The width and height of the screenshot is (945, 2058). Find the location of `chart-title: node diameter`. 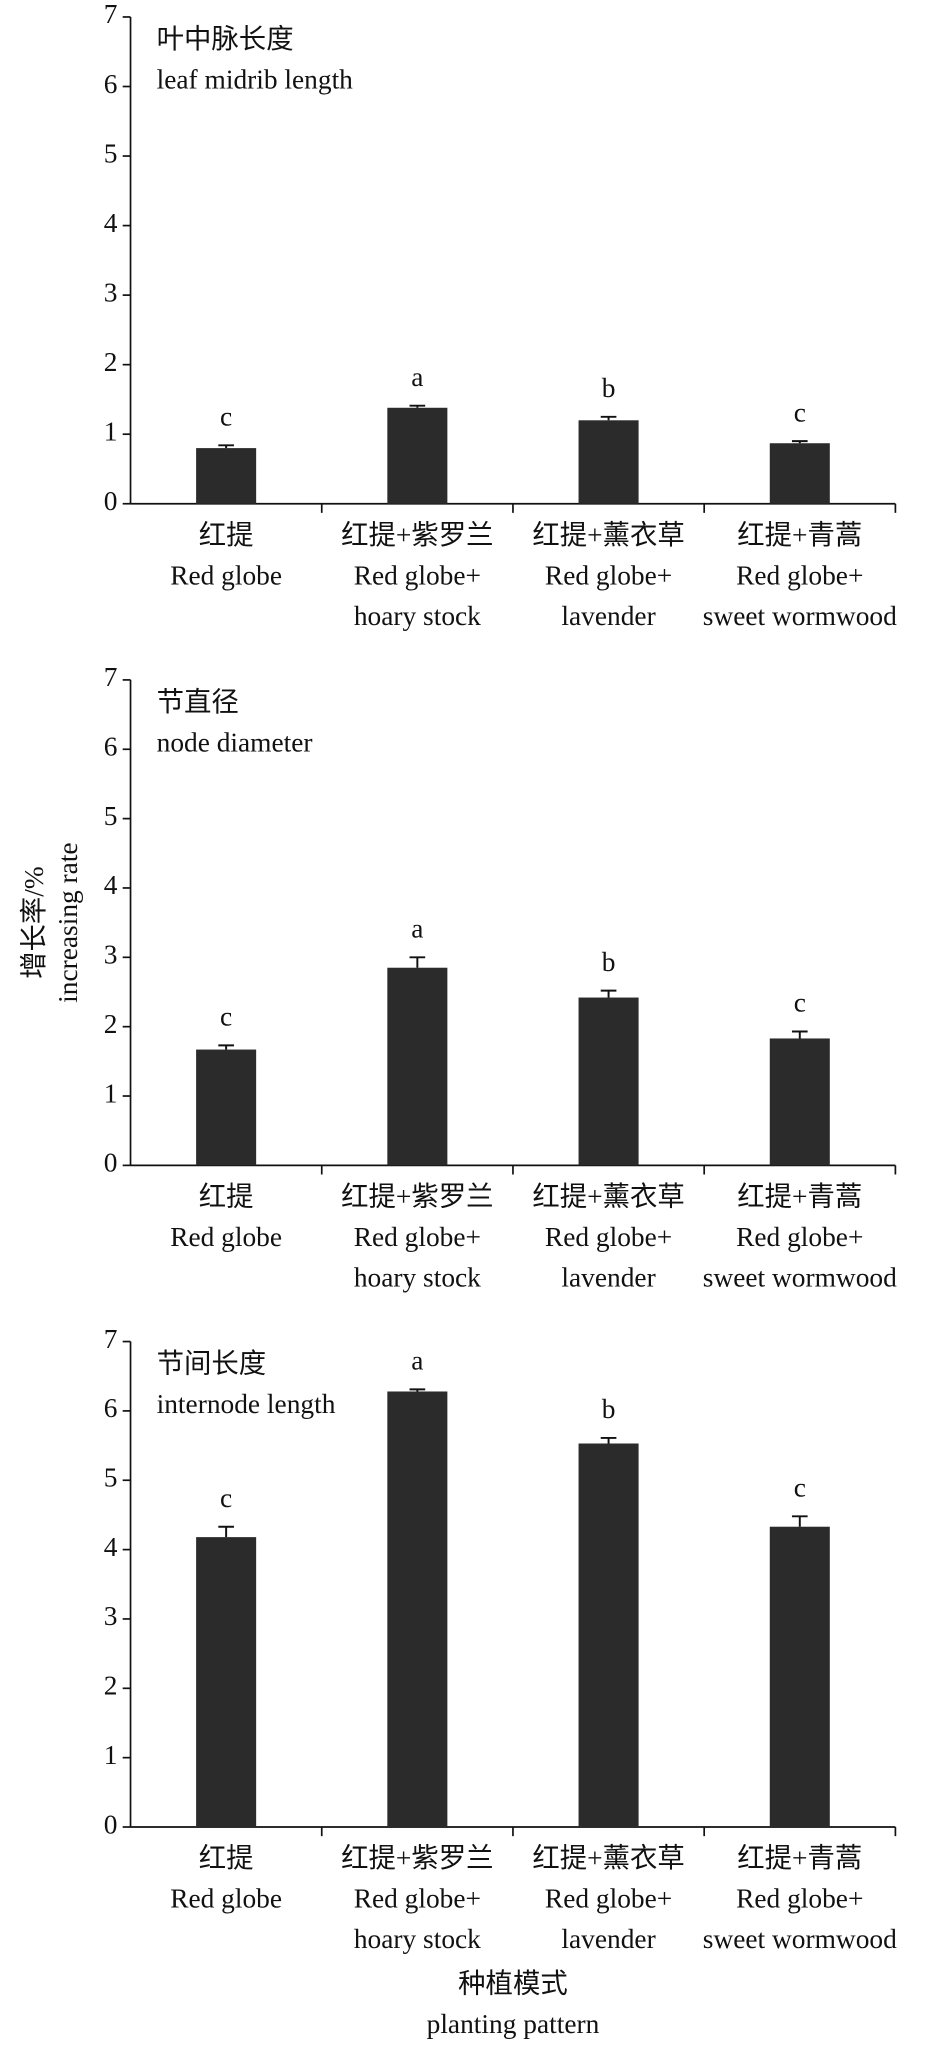

chart-title: node diameter is located at coordinates (235, 742).